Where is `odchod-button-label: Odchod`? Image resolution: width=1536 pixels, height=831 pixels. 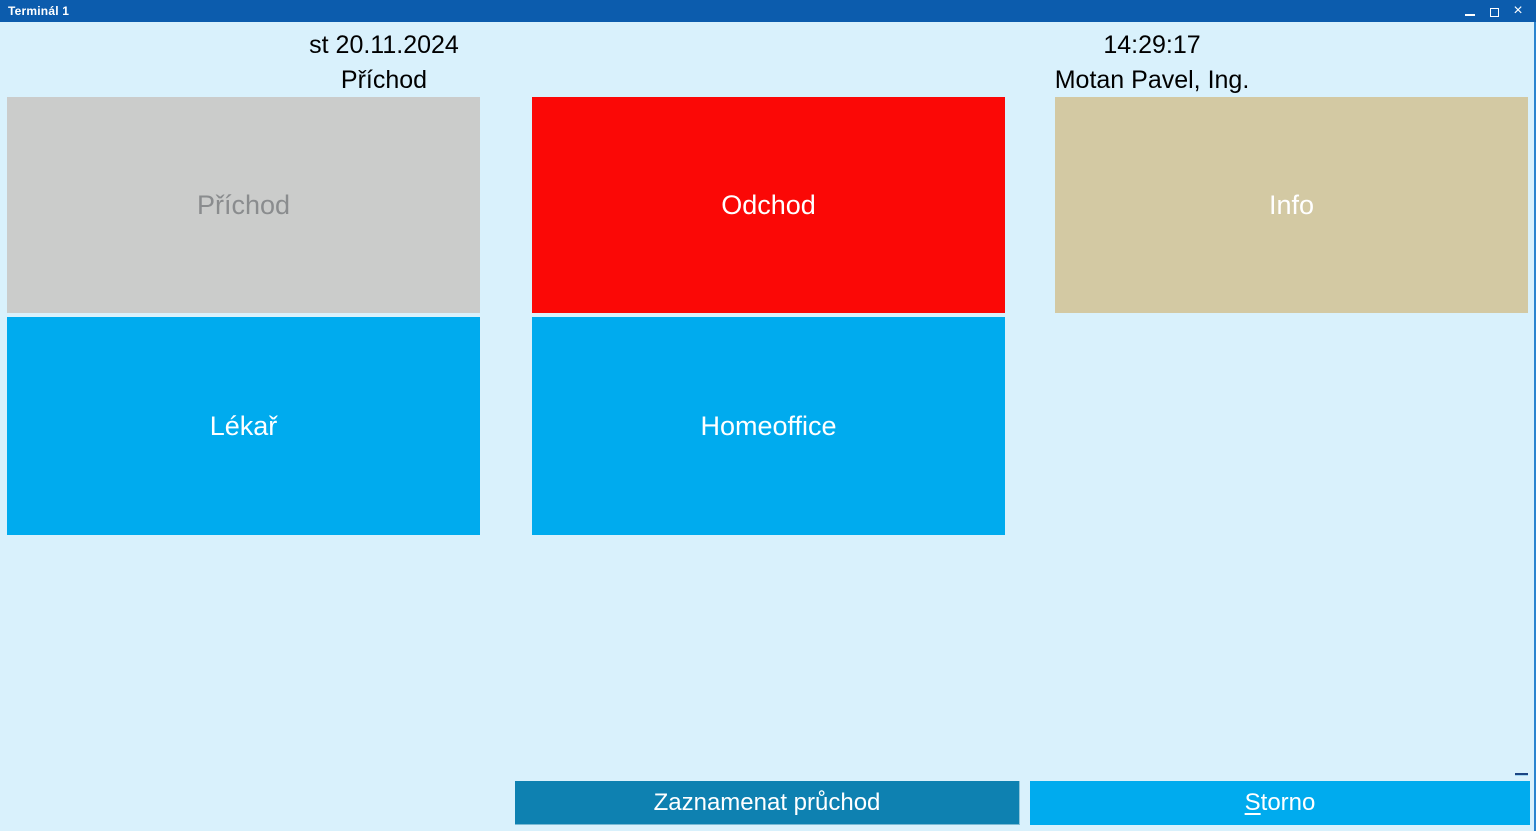 odchod-button-label: Odchod is located at coordinates (768, 204).